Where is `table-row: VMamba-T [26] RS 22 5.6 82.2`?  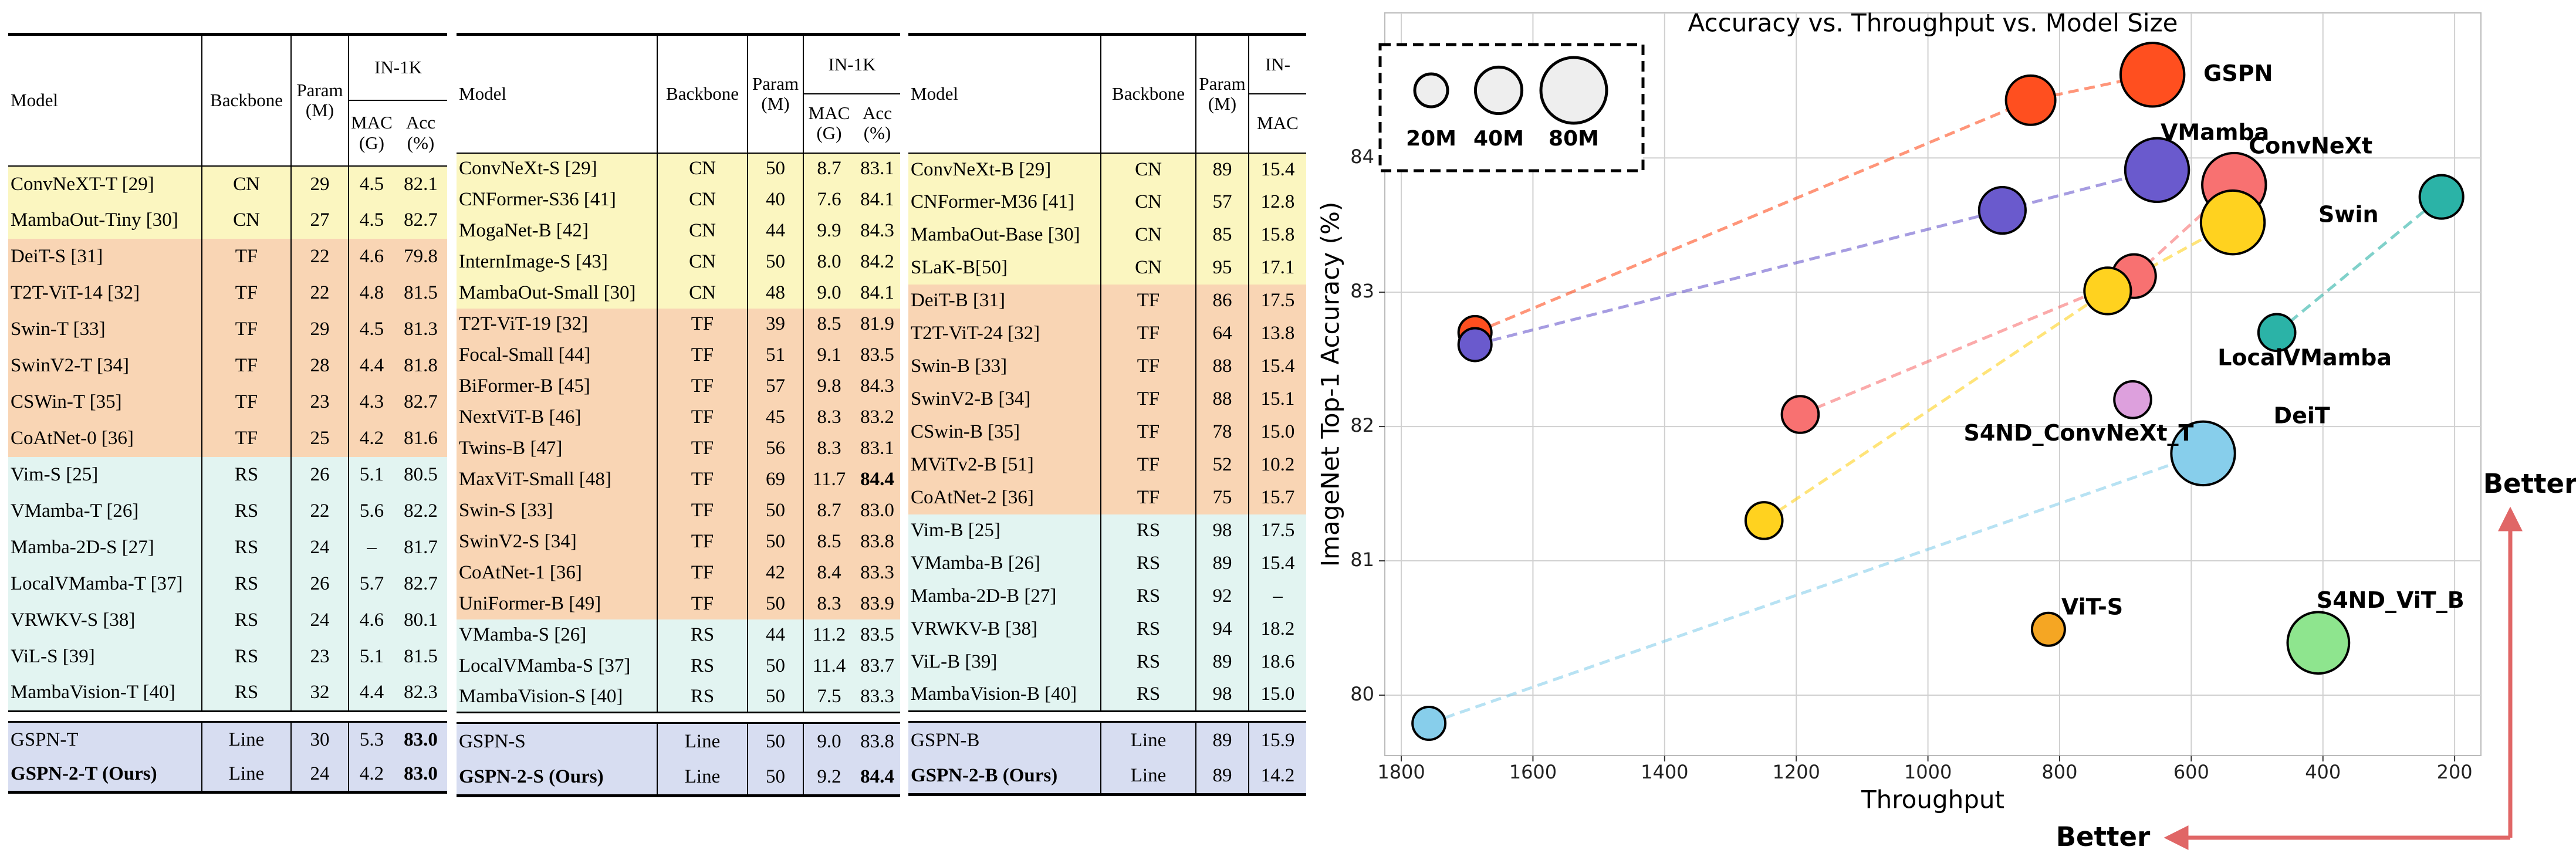 table-row: VMamba-T [26] RS 22 5.6 82.2 is located at coordinates (228, 511).